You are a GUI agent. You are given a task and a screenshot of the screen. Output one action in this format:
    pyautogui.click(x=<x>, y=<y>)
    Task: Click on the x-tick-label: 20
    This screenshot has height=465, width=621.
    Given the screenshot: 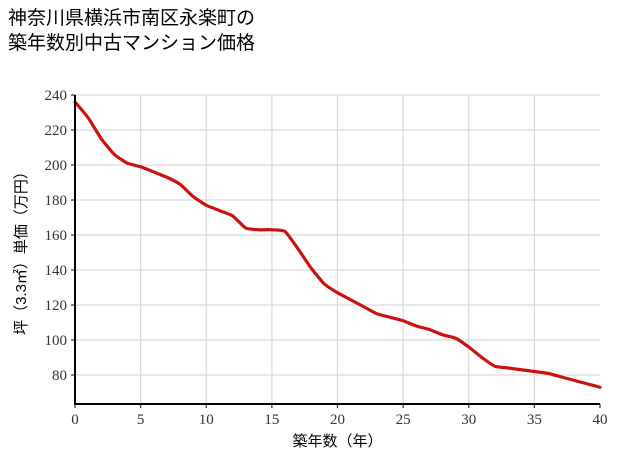 What is the action you would take?
    pyautogui.click(x=337, y=420)
    